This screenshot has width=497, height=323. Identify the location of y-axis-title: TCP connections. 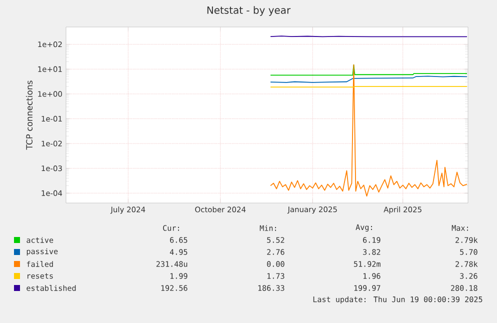
(29, 115).